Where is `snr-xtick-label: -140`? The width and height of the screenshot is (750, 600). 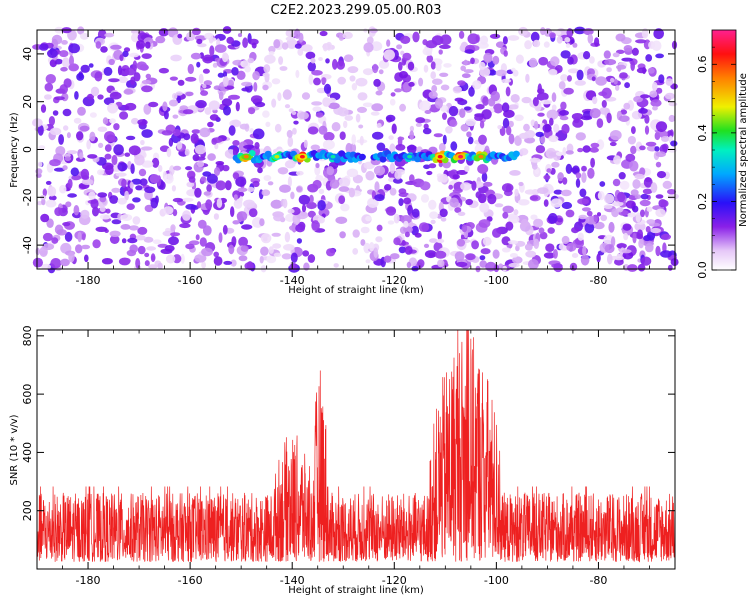
snr-xtick-label: -140 is located at coordinates (292, 580).